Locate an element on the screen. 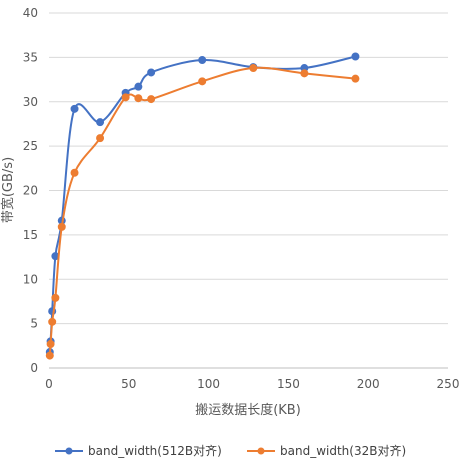 The width and height of the screenshot is (460, 463). legend-item: band_width(32B对齐) is located at coordinates (326, 450).